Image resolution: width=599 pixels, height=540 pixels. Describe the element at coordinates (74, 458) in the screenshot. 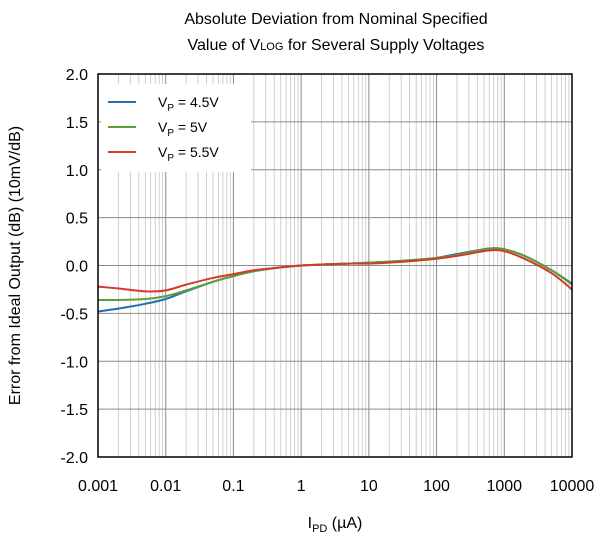

I see `y-tick-label: -2.0` at that location.